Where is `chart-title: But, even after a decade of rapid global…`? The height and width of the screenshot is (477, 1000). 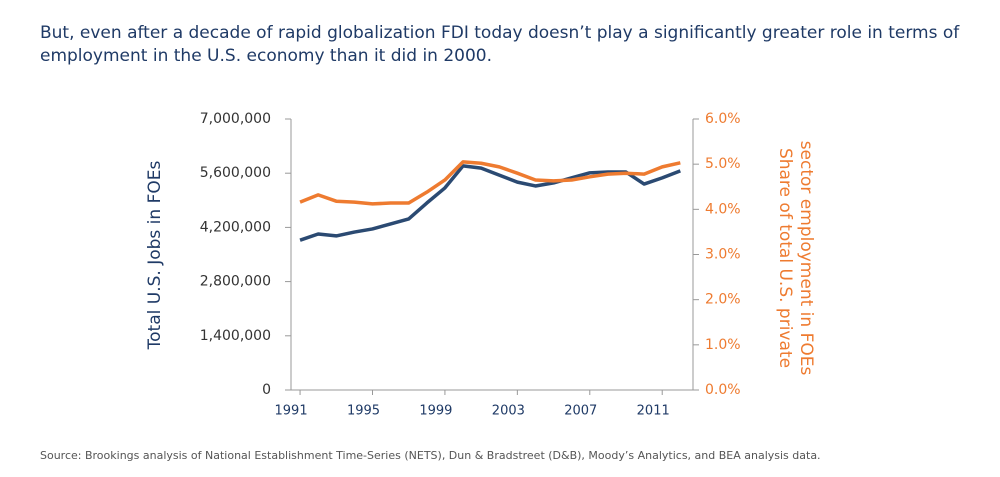
chart-title: But, even after a decade of rapid global… is located at coordinates (500, 33).